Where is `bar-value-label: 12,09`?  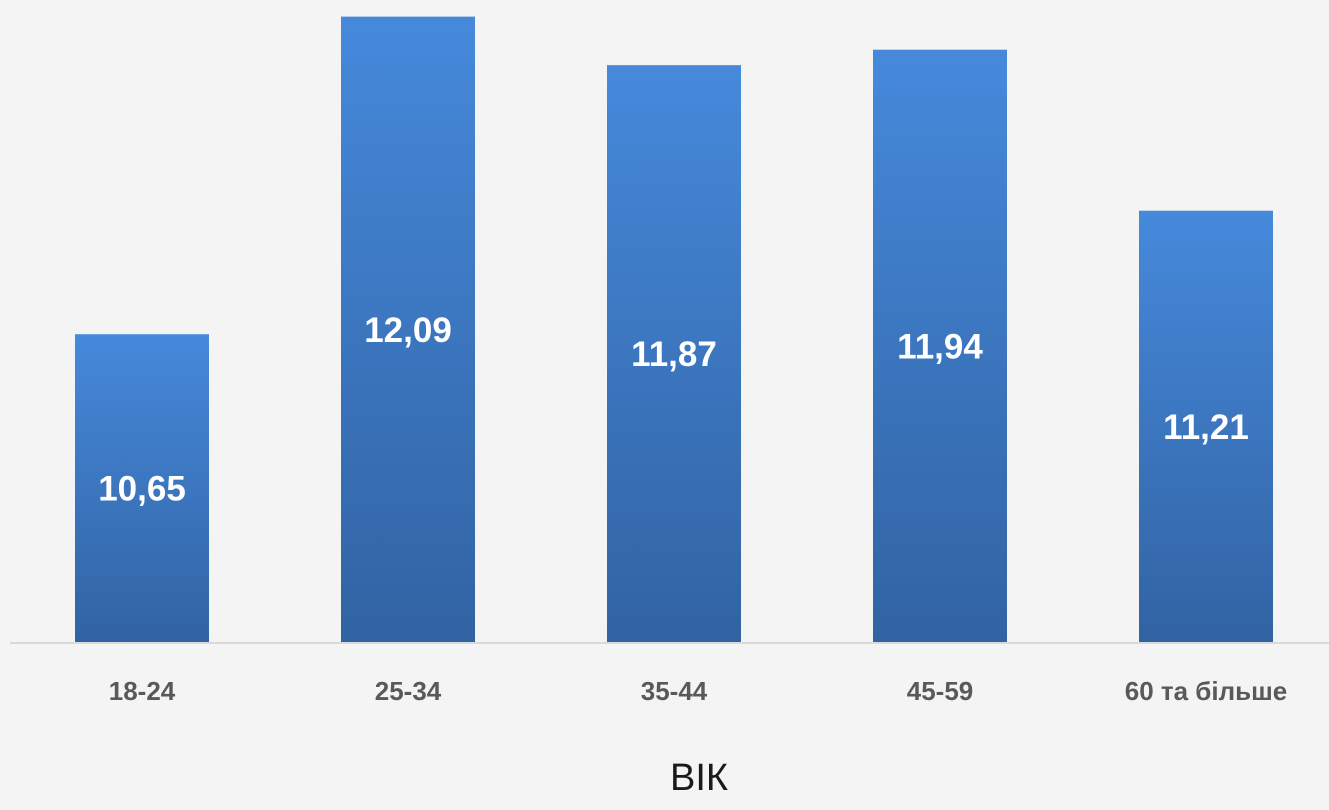 bar-value-label: 12,09 is located at coordinates (408, 330).